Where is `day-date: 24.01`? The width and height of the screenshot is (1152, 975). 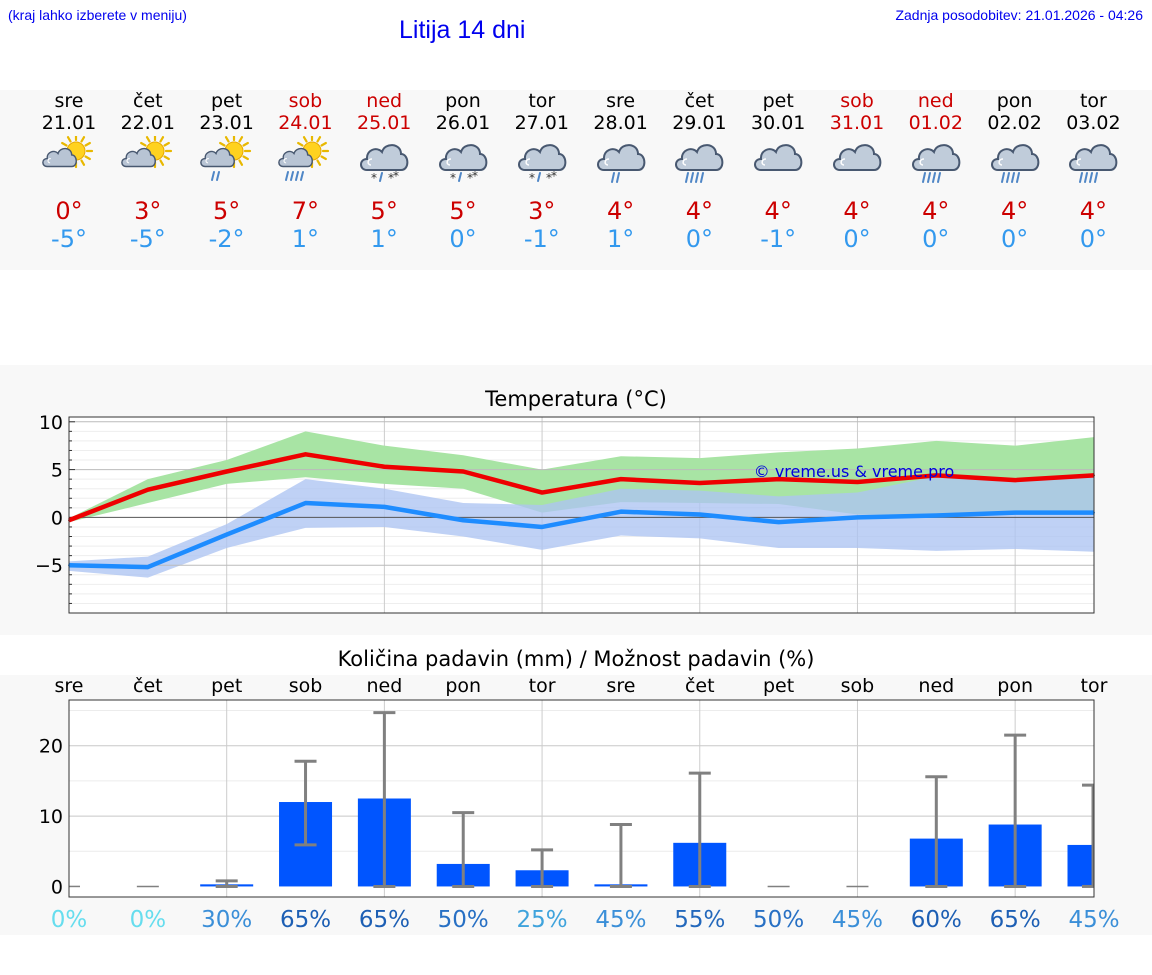 day-date: 24.01 is located at coordinates (305, 123).